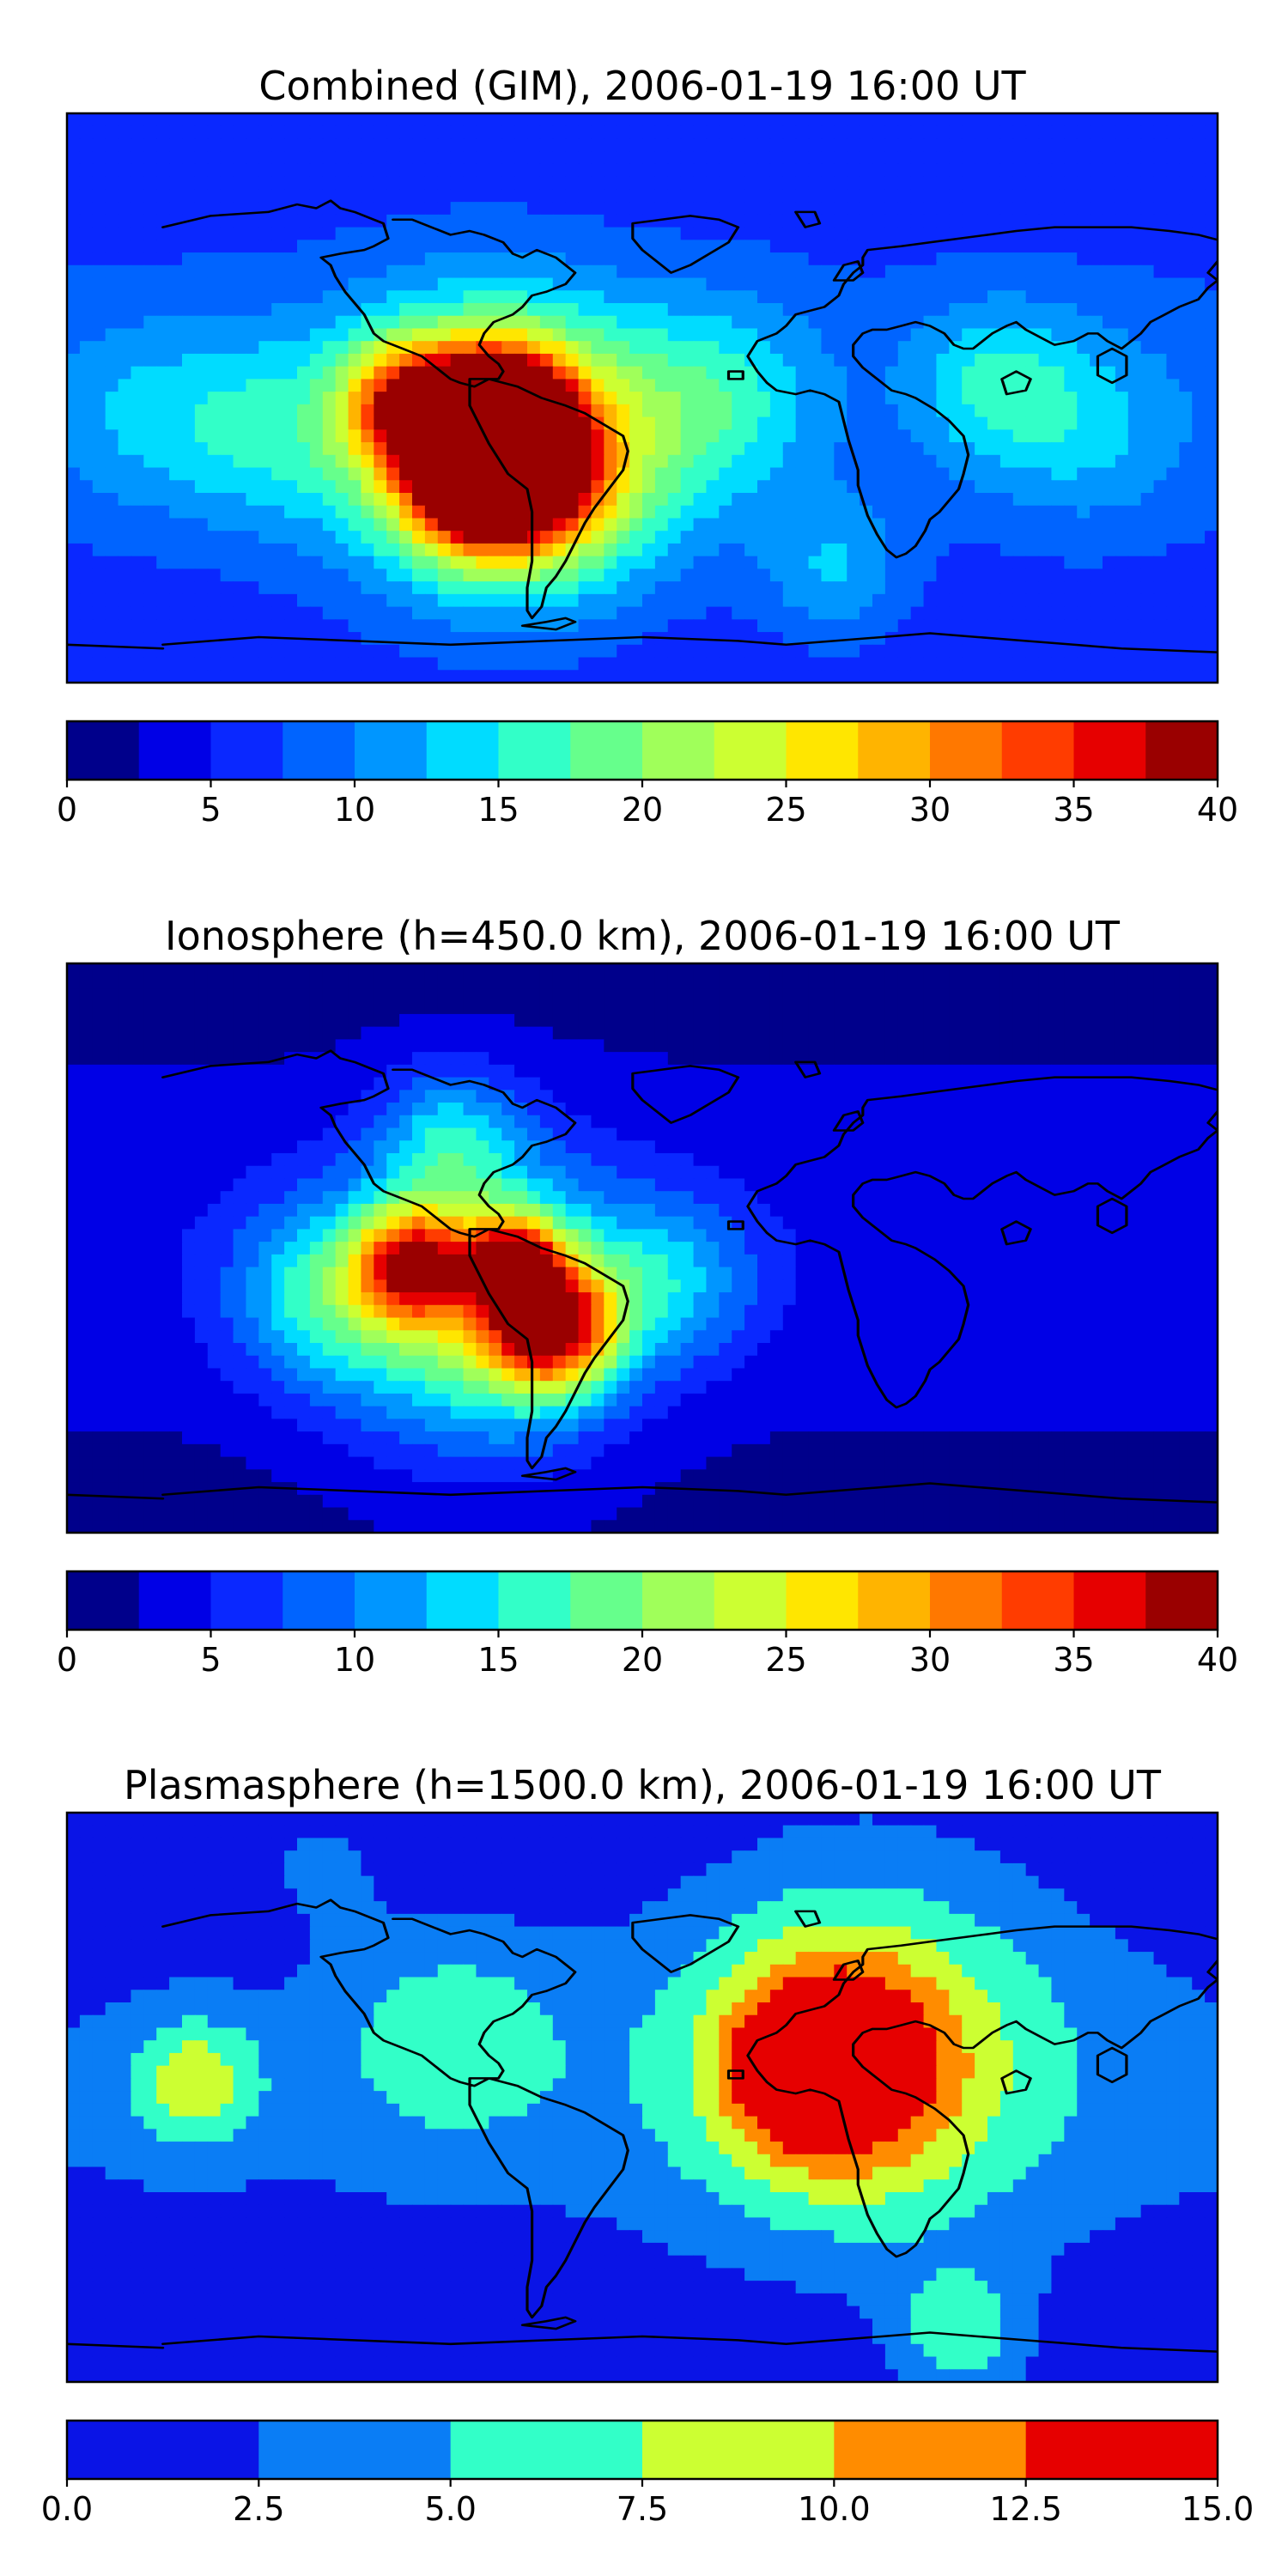 This screenshot has height=2576, width=1288. What do you see at coordinates (1218, 2509) in the screenshot?
I see `colorbar-tick-label: 15.0` at bounding box center [1218, 2509].